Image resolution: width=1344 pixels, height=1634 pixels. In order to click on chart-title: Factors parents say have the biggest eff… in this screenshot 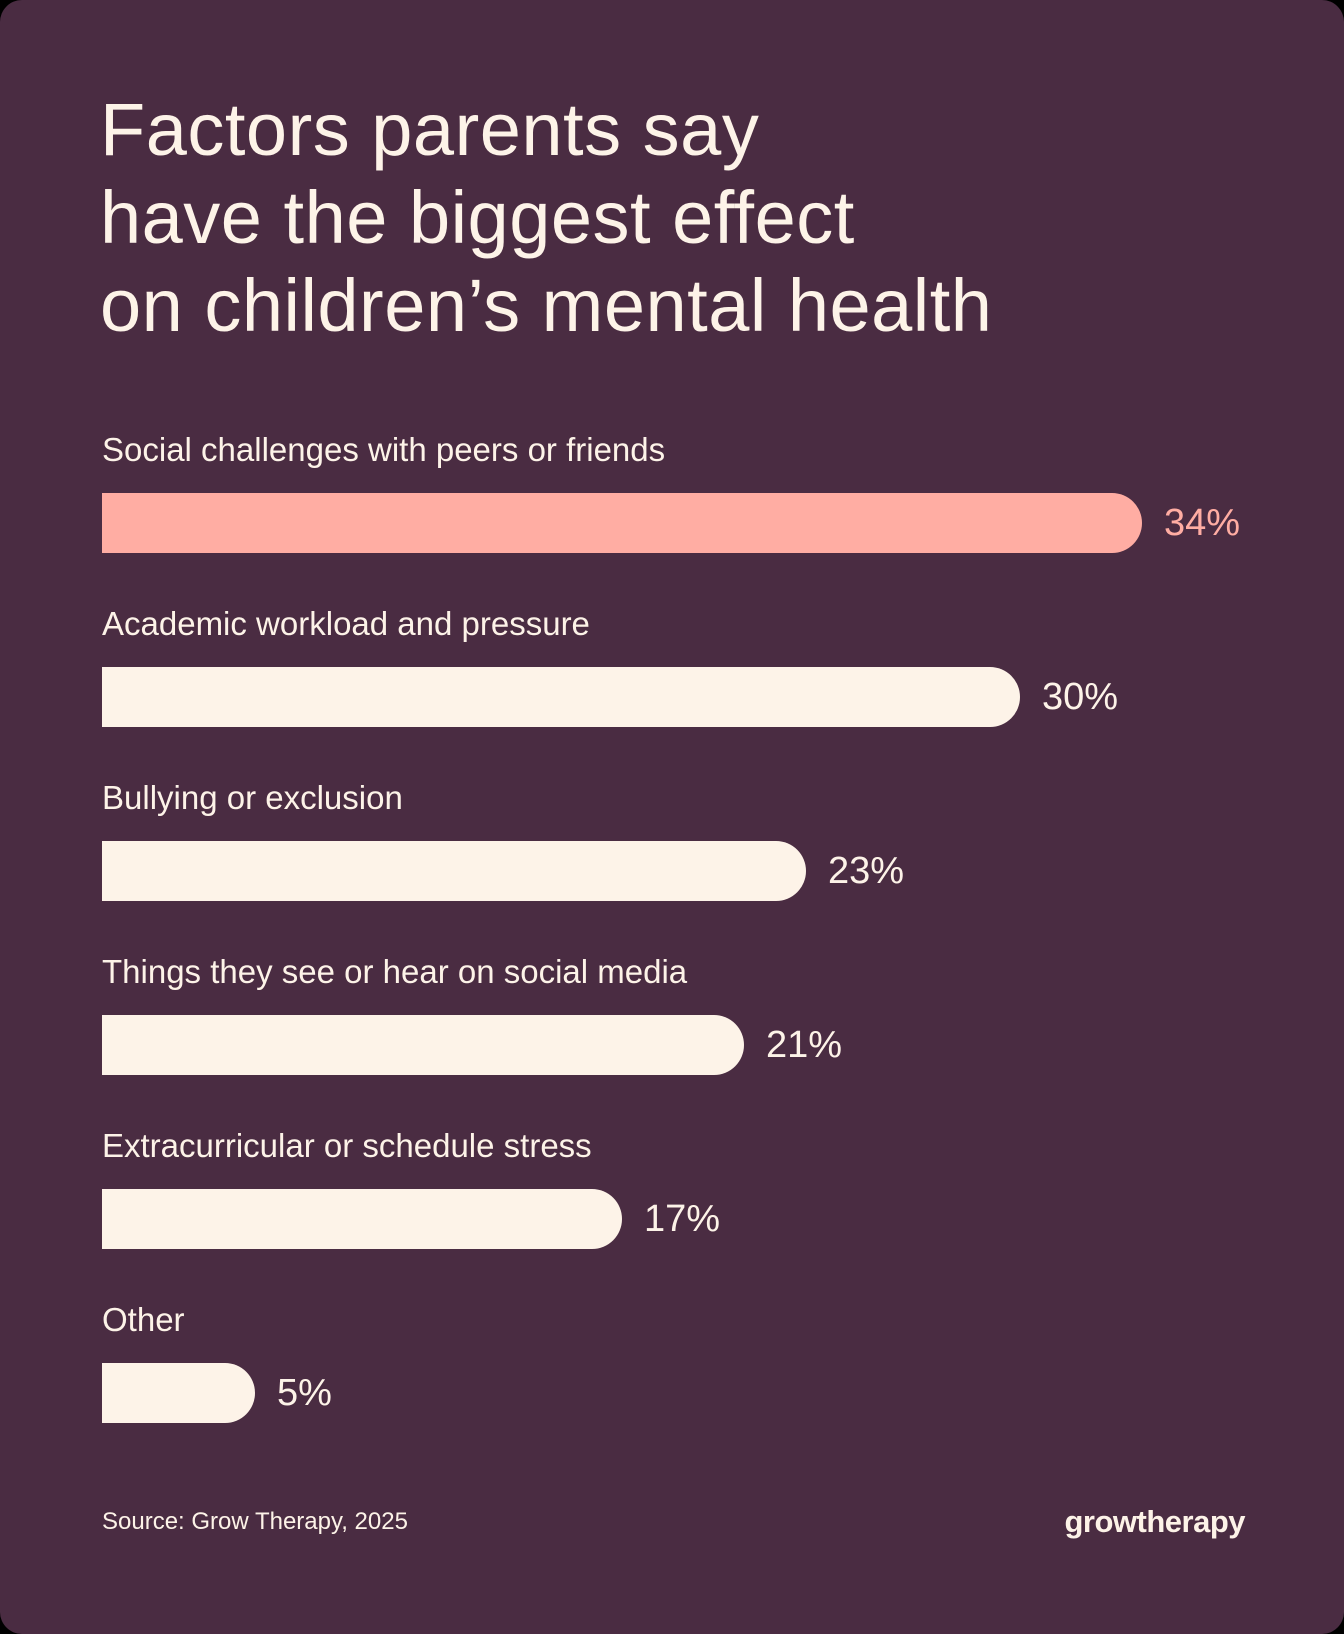, I will do `click(690, 218)`.